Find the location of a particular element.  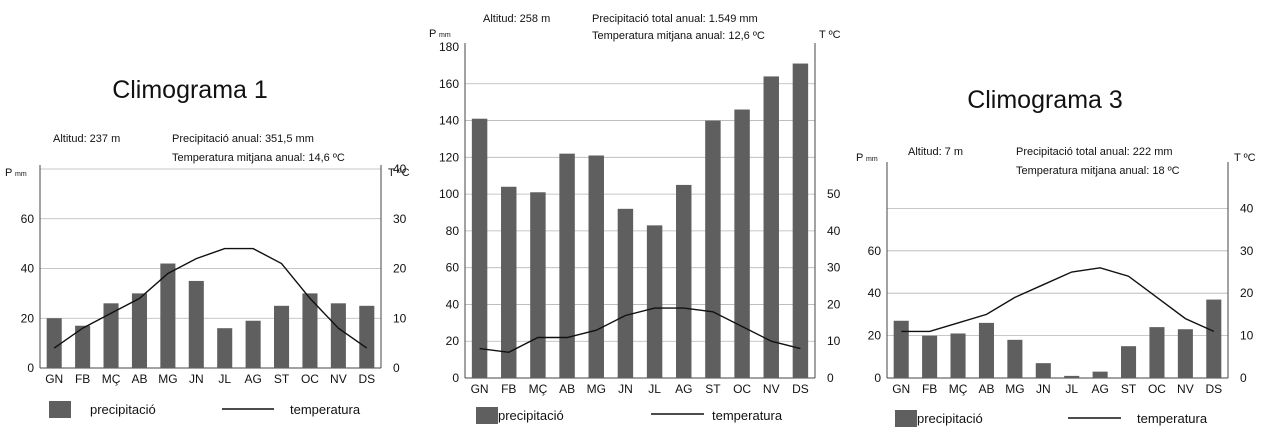

chart-title: Climograma 1 is located at coordinates (190, 90).